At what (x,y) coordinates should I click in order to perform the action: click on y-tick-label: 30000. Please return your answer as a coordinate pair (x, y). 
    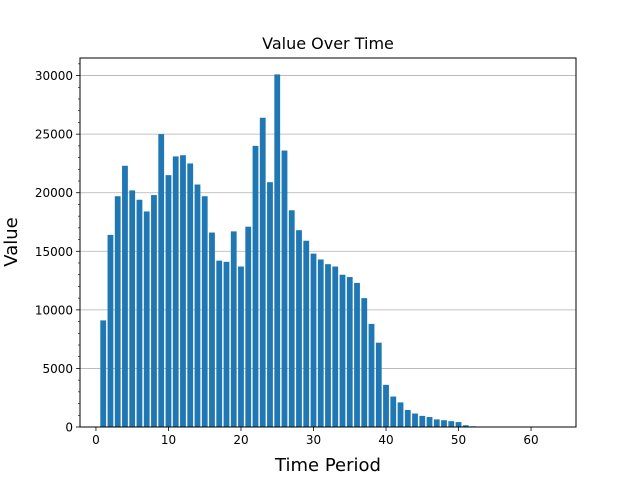
    Looking at the image, I should click on (54, 76).